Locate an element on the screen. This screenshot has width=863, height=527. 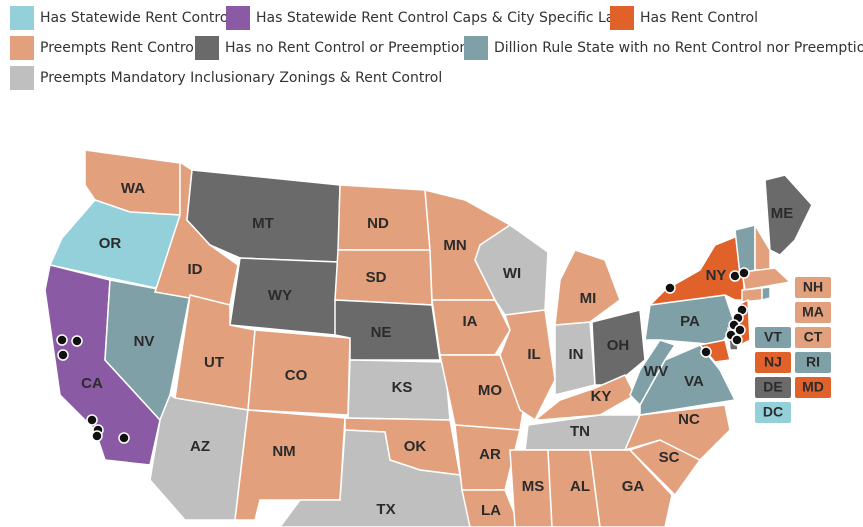
state-label: VA is located at coordinates (694, 381).